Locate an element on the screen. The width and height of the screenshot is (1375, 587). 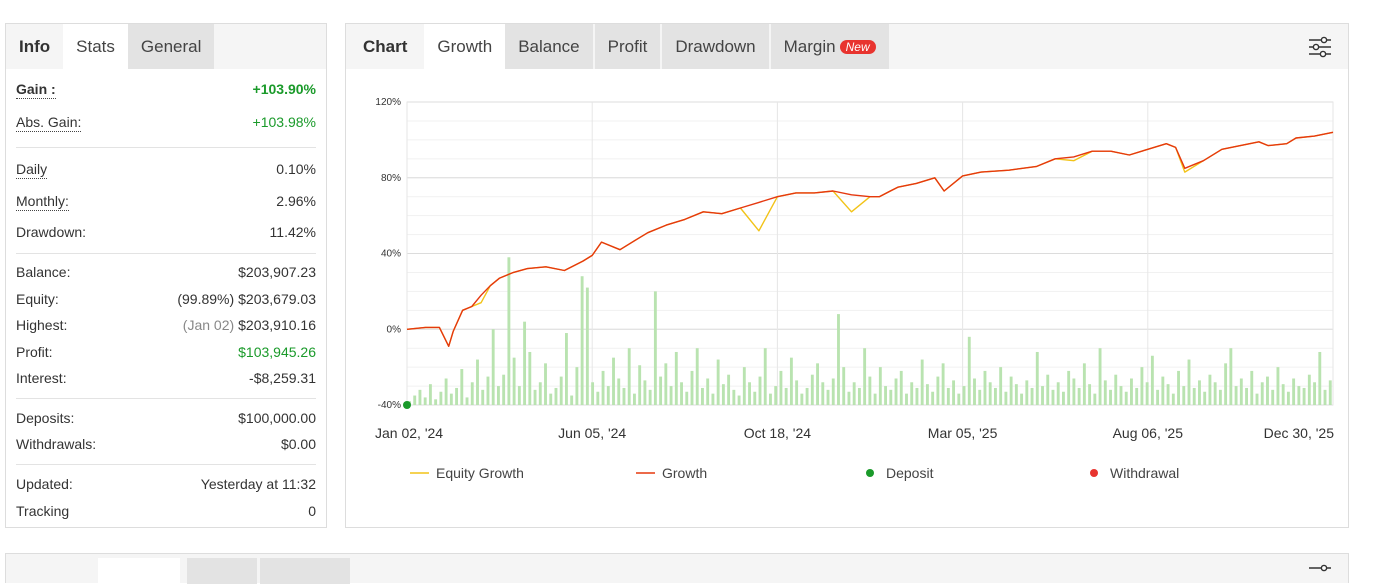
withdrawals-label: Withdrawals: is located at coordinates (56, 444).